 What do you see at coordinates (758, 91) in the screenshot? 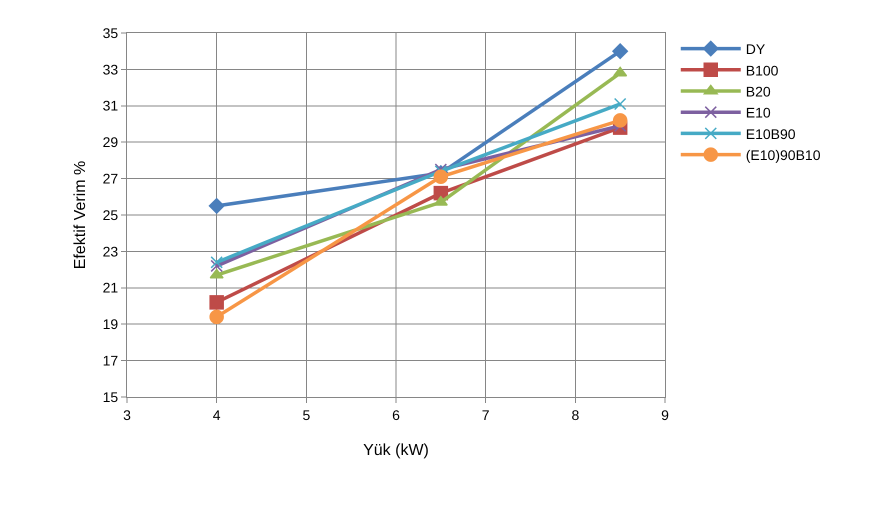
I see `legend-label: B20` at bounding box center [758, 91].